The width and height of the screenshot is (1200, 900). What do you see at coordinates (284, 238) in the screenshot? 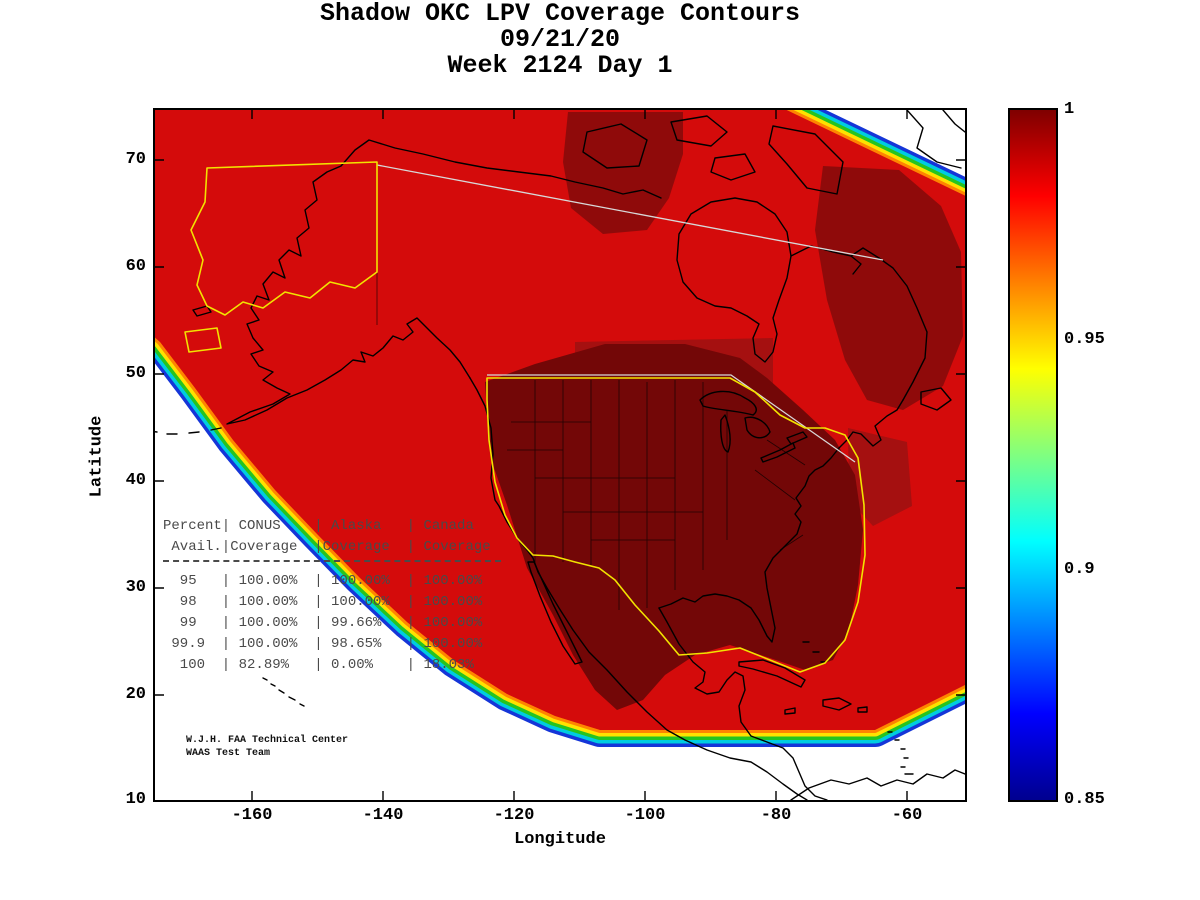
I see `alaska-boundary-outline` at bounding box center [284, 238].